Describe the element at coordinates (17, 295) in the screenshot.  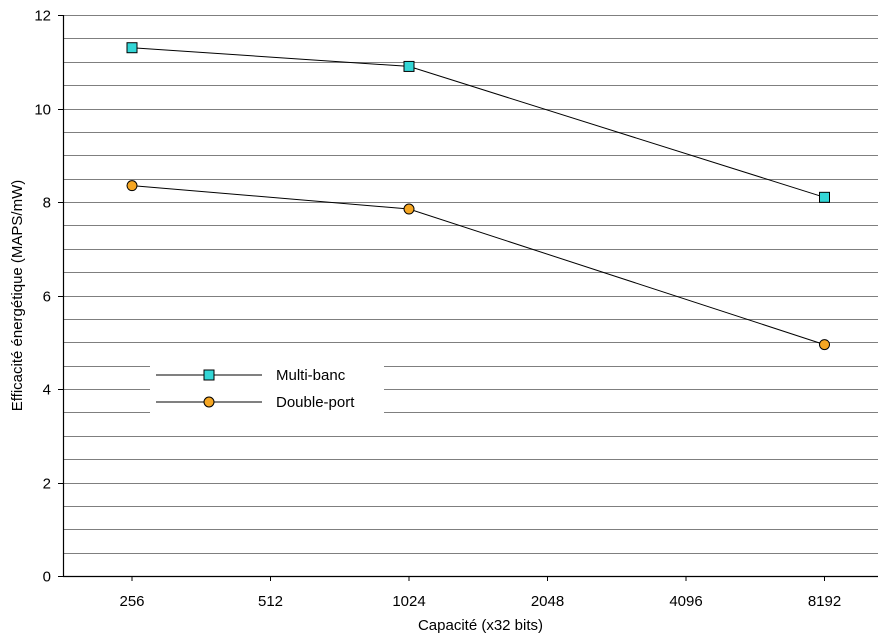
I see `y-axis-title: Efficacité énergétique (MAPS/mW)` at that location.